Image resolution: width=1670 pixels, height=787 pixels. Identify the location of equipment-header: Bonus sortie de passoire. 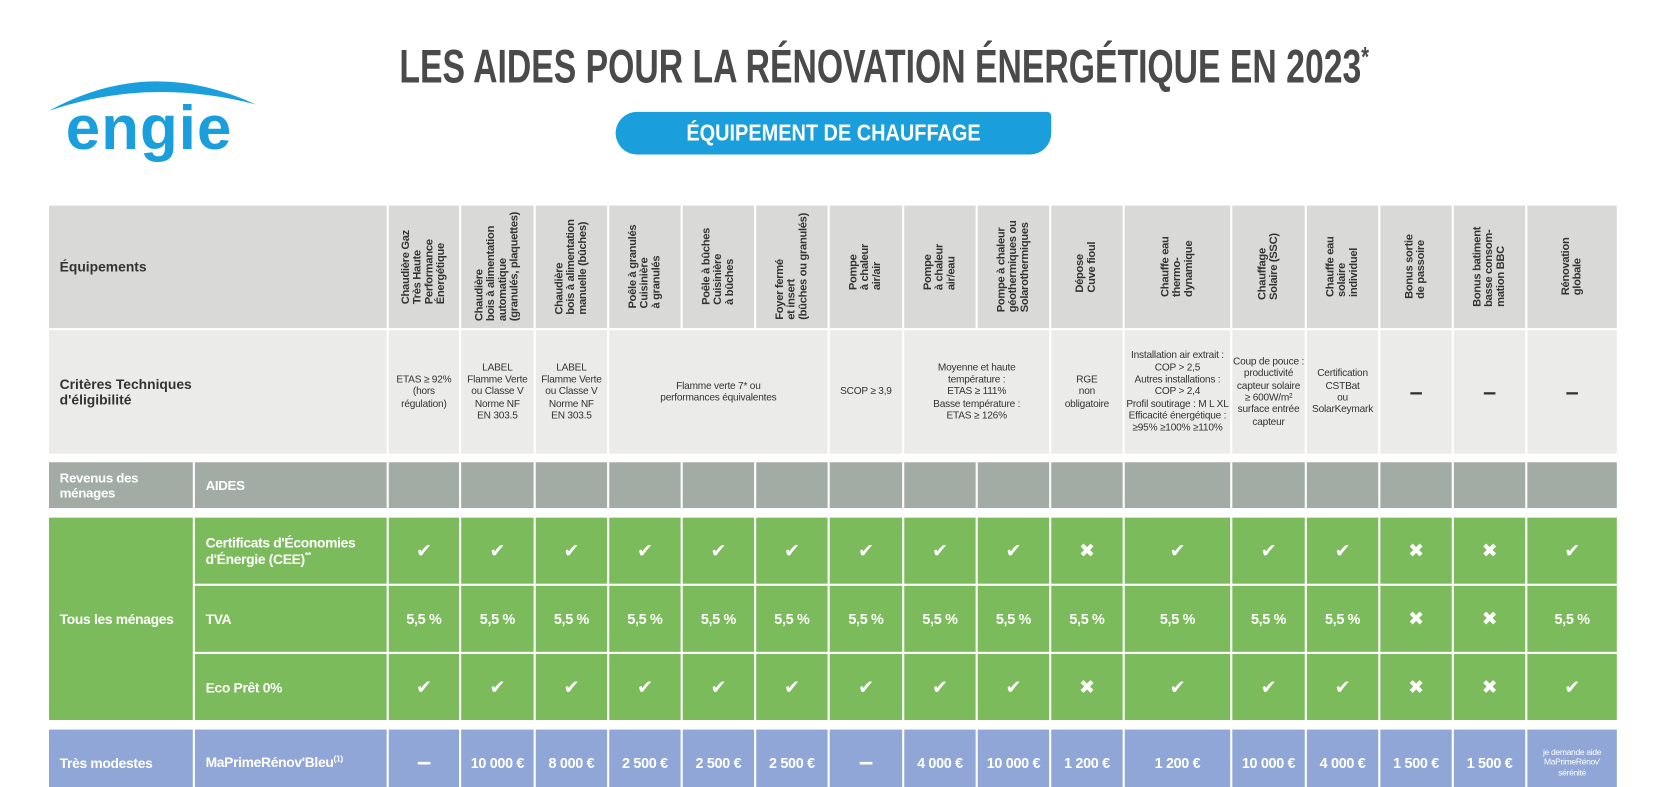
(1416, 267).